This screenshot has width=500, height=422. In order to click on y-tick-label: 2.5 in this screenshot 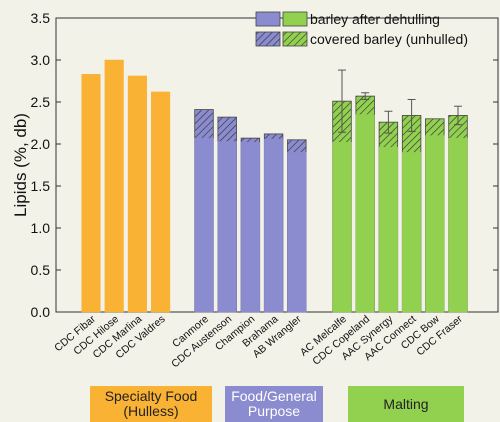, I will do `click(41, 102)`.